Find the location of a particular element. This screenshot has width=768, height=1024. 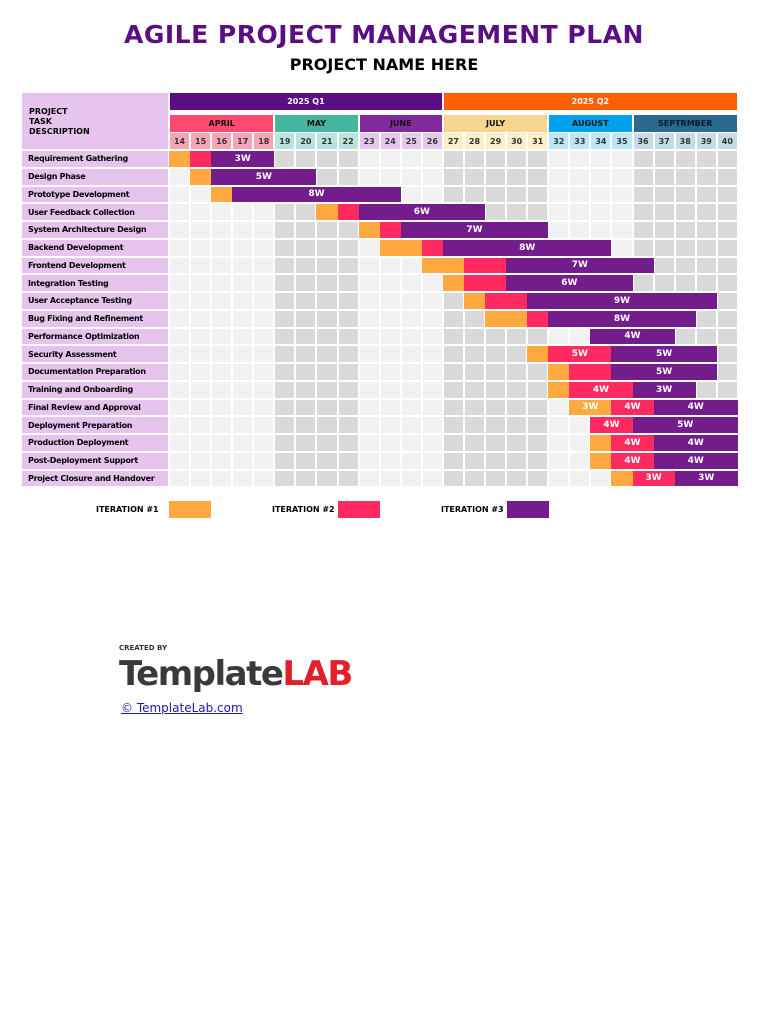

month-header: APRIL is located at coordinates (222, 123).